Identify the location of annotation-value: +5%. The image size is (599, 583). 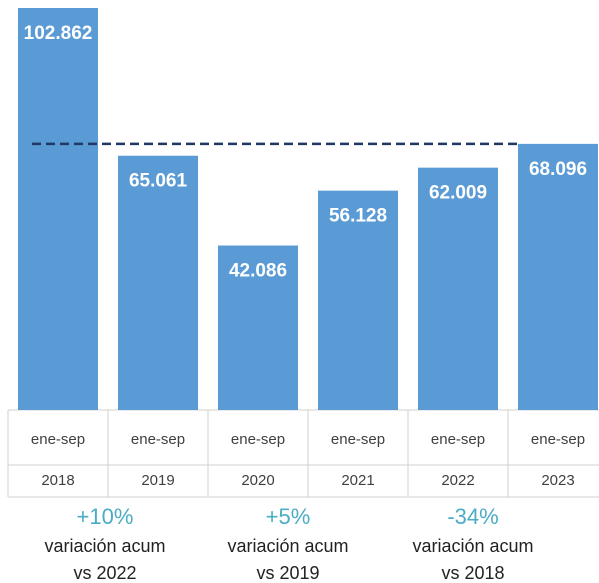
(288, 516).